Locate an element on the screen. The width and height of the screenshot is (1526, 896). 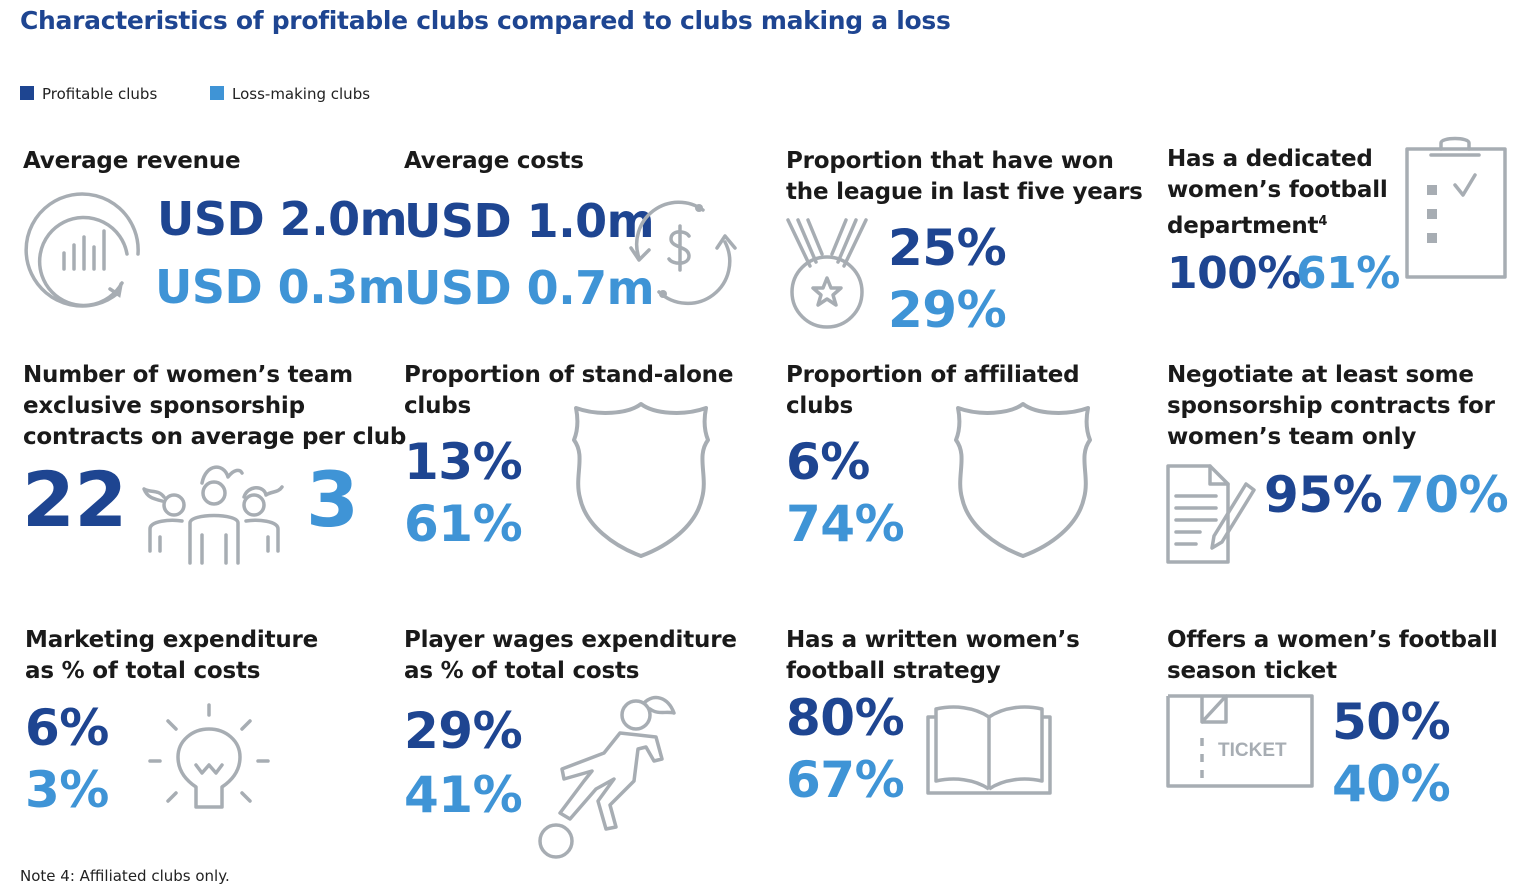
season-ticket-label: Offers a women’s football season ticket is located at coordinates (1332, 656).